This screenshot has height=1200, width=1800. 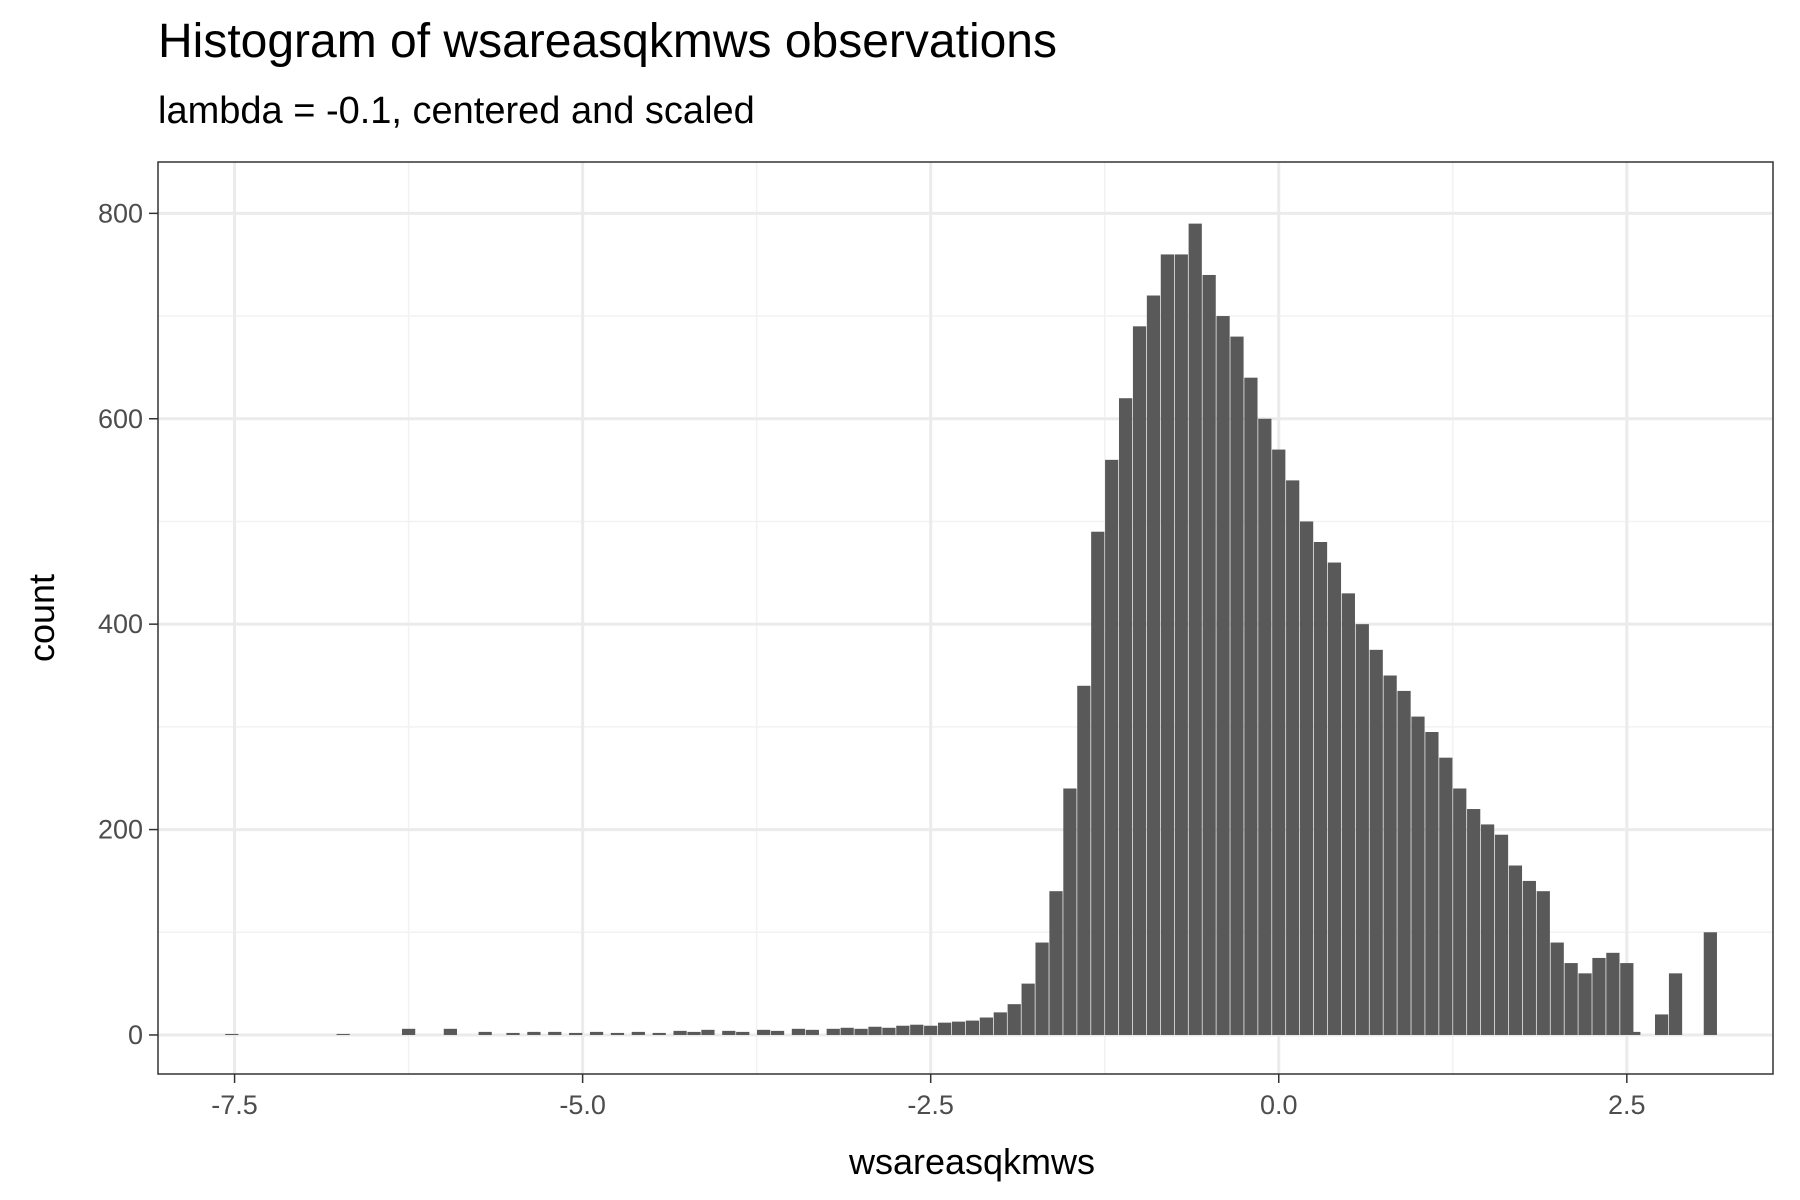 What do you see at coordinates (582, 1105) in the screenshot?
I see `x-tick-label: -5.0` at bounding box center [582, 1105].